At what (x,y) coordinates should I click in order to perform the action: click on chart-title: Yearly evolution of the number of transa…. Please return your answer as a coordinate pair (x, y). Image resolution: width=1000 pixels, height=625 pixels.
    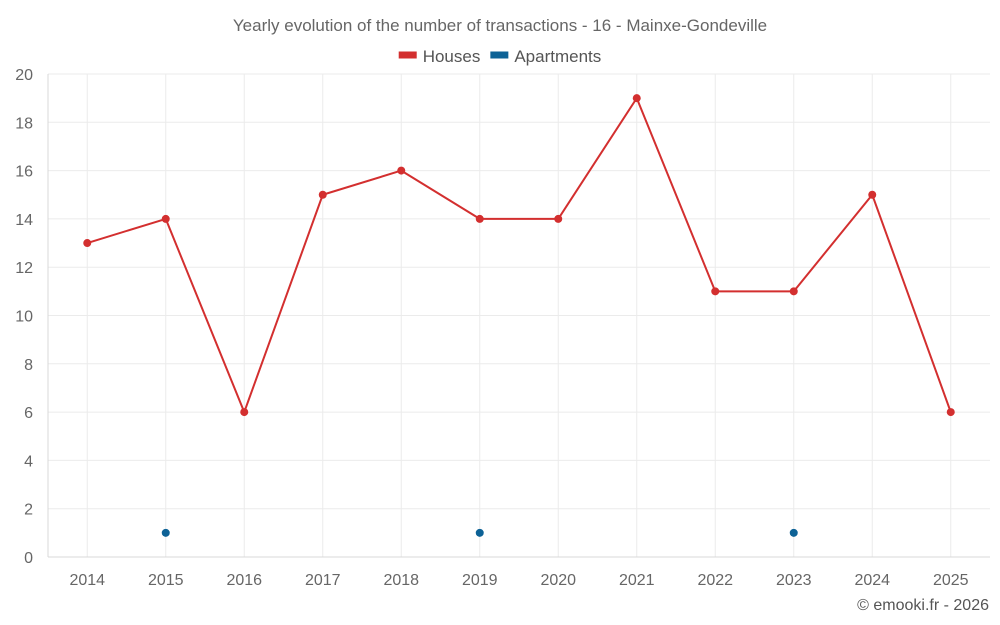
    Looking at the image, I should click on (500, 25).